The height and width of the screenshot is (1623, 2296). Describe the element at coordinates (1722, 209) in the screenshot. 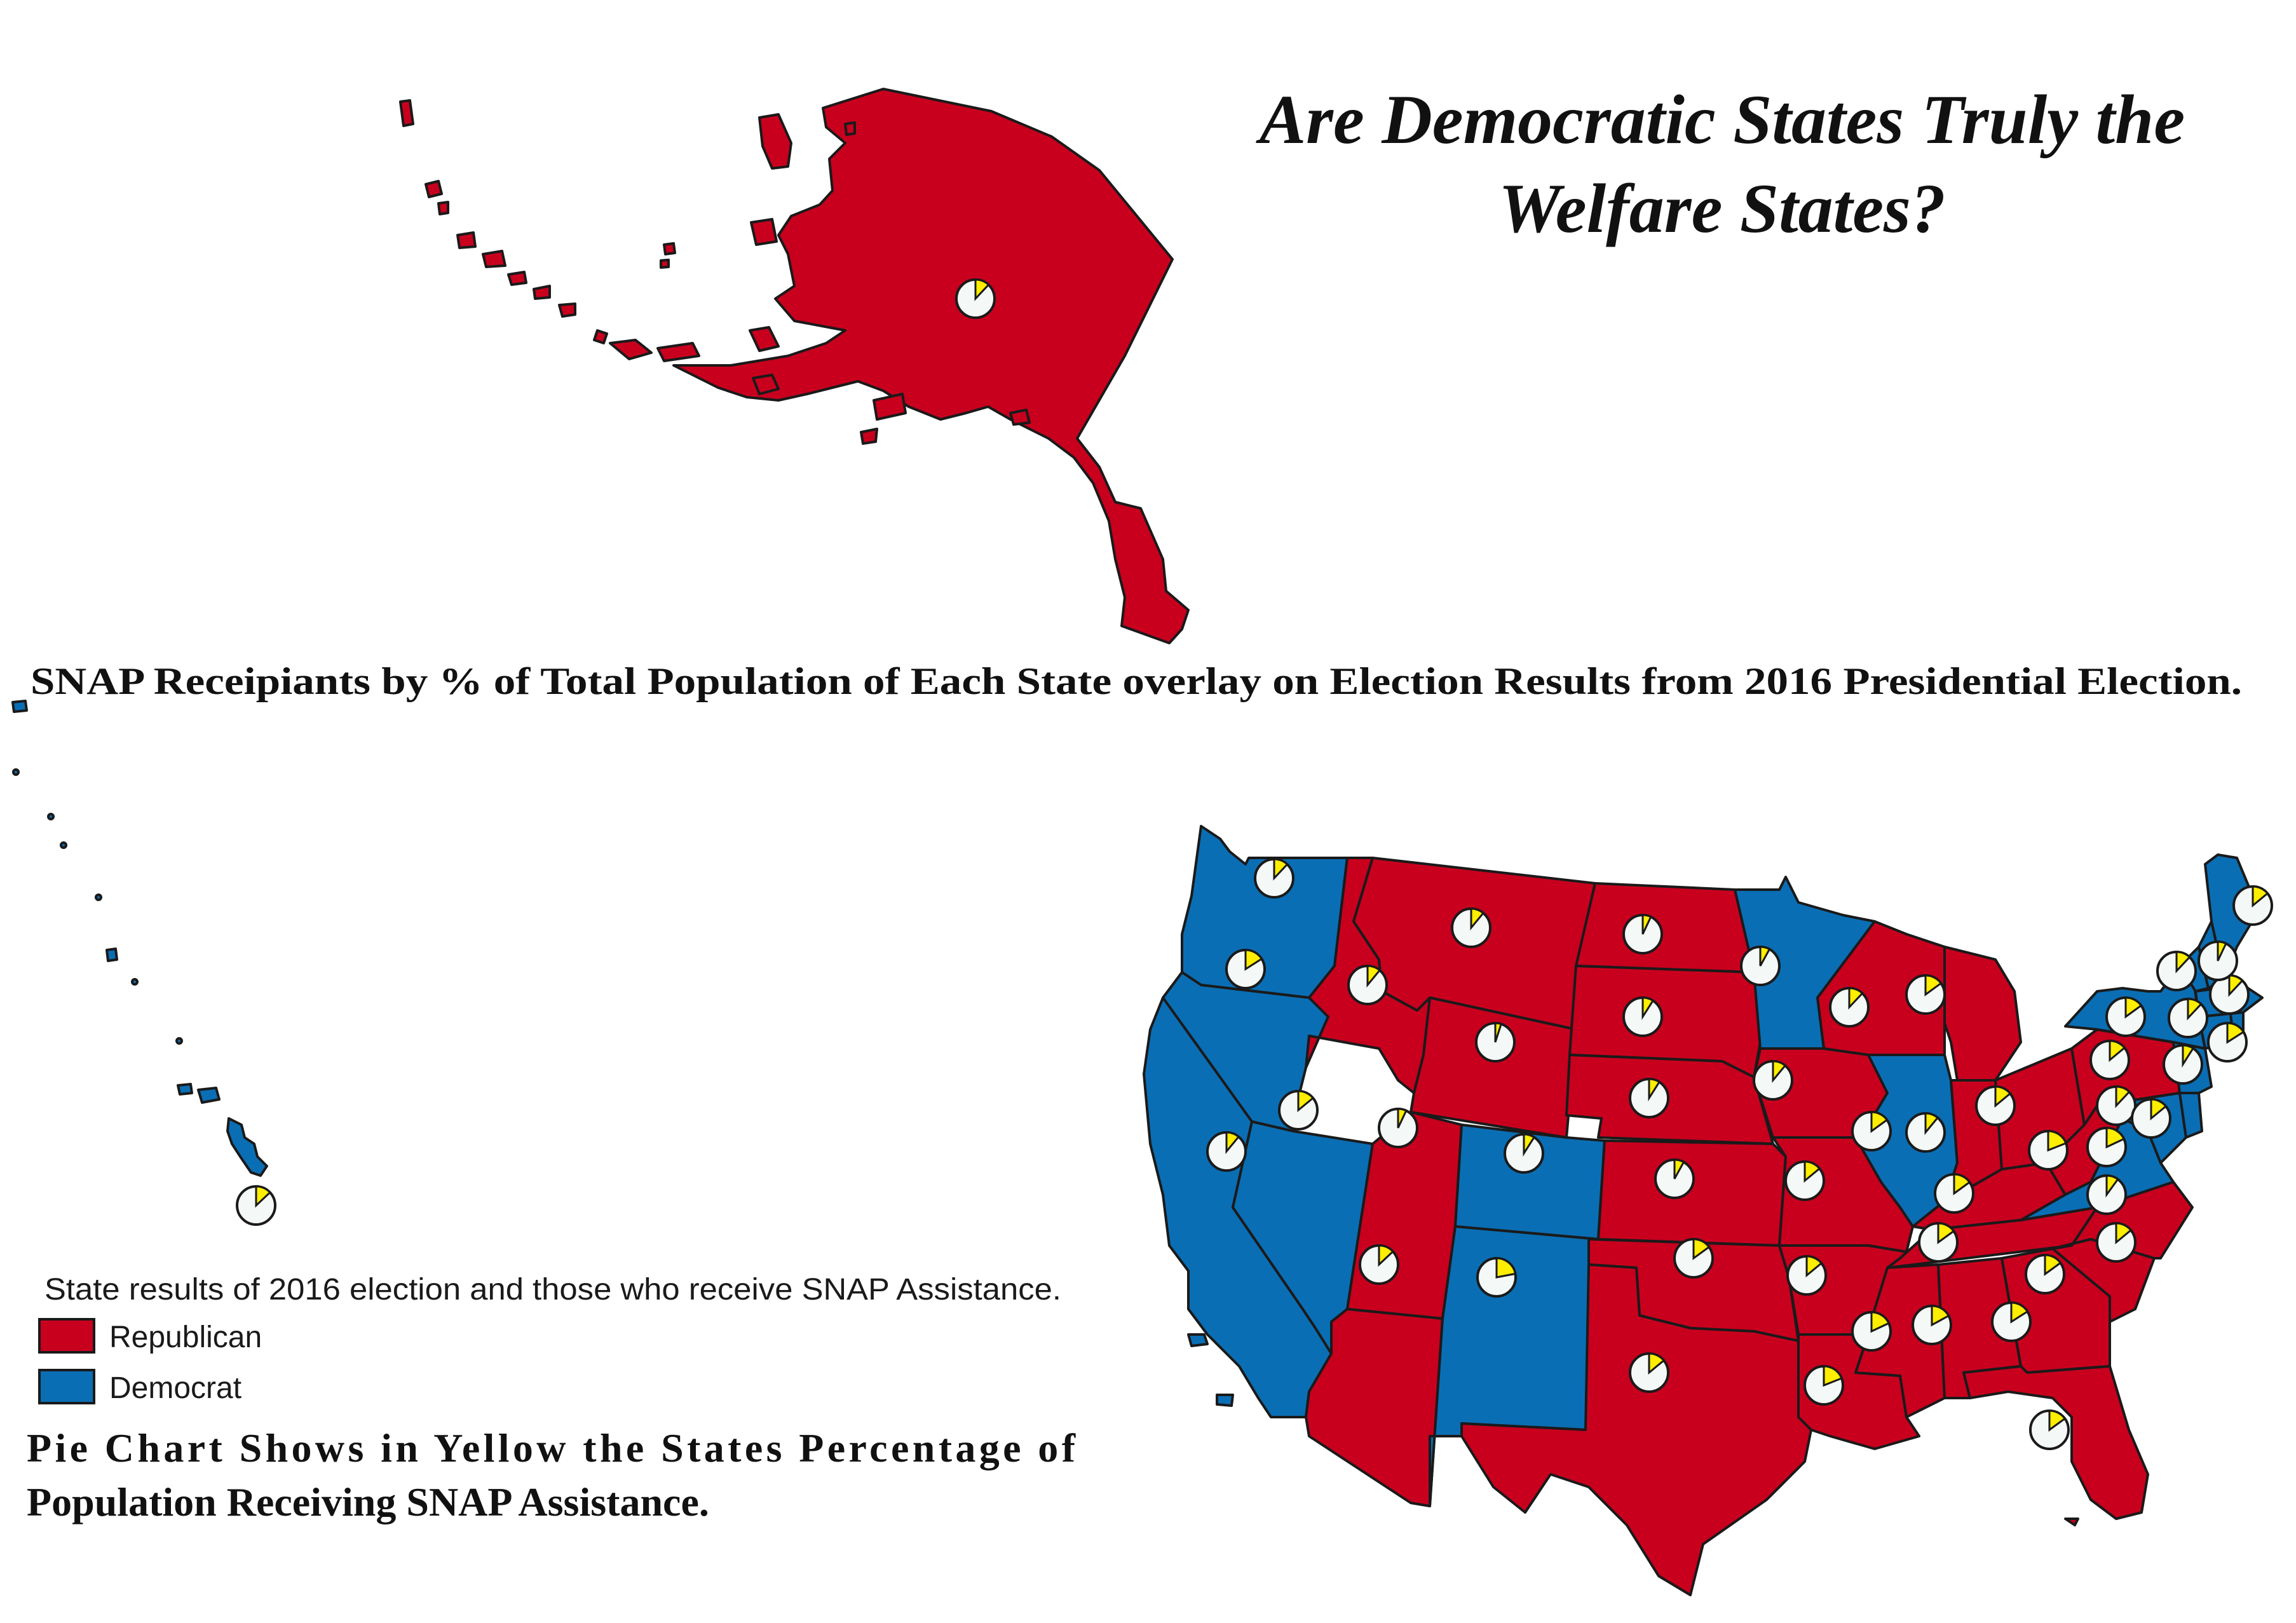

I see `page-title-line-2: Welfare States?` at that location.